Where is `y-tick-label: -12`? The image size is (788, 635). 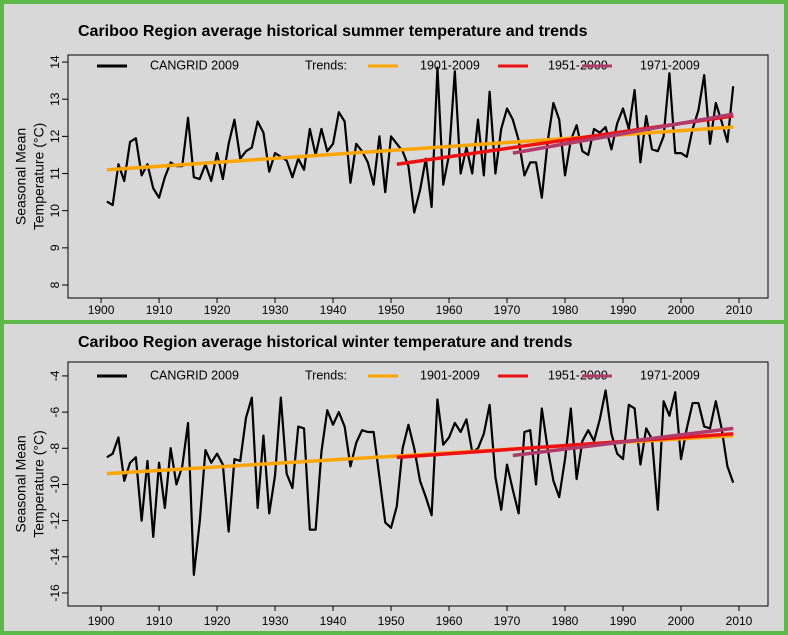 y-tick-label: -12 is located at coordinates (55, 521).